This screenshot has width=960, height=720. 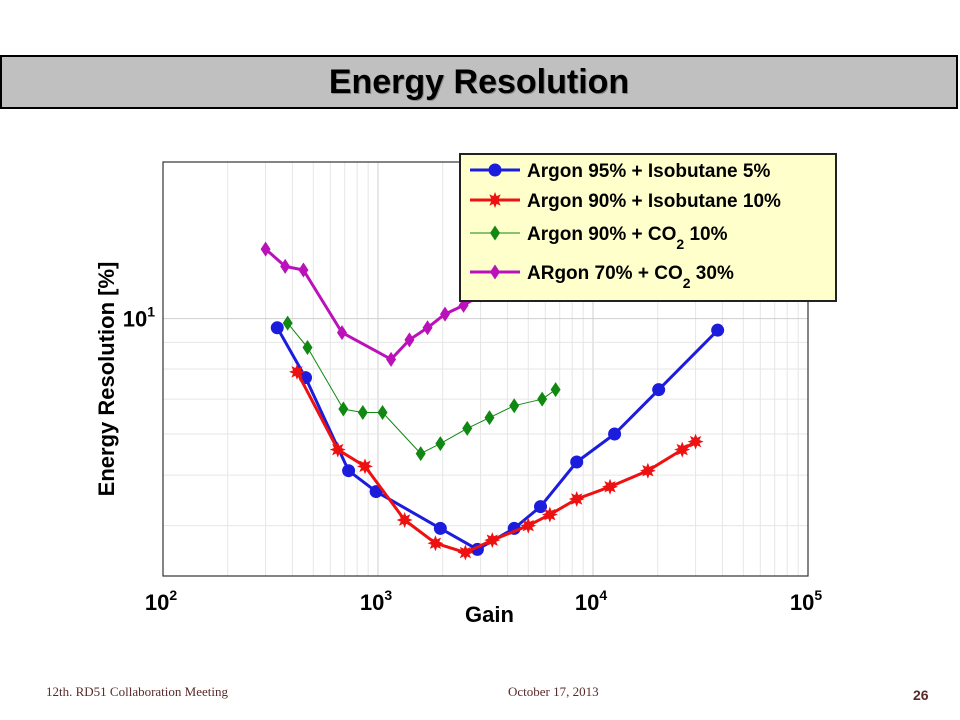 I want to click on legend-label: Argon 90% + CO2 10%, so click(x=627, y=238).